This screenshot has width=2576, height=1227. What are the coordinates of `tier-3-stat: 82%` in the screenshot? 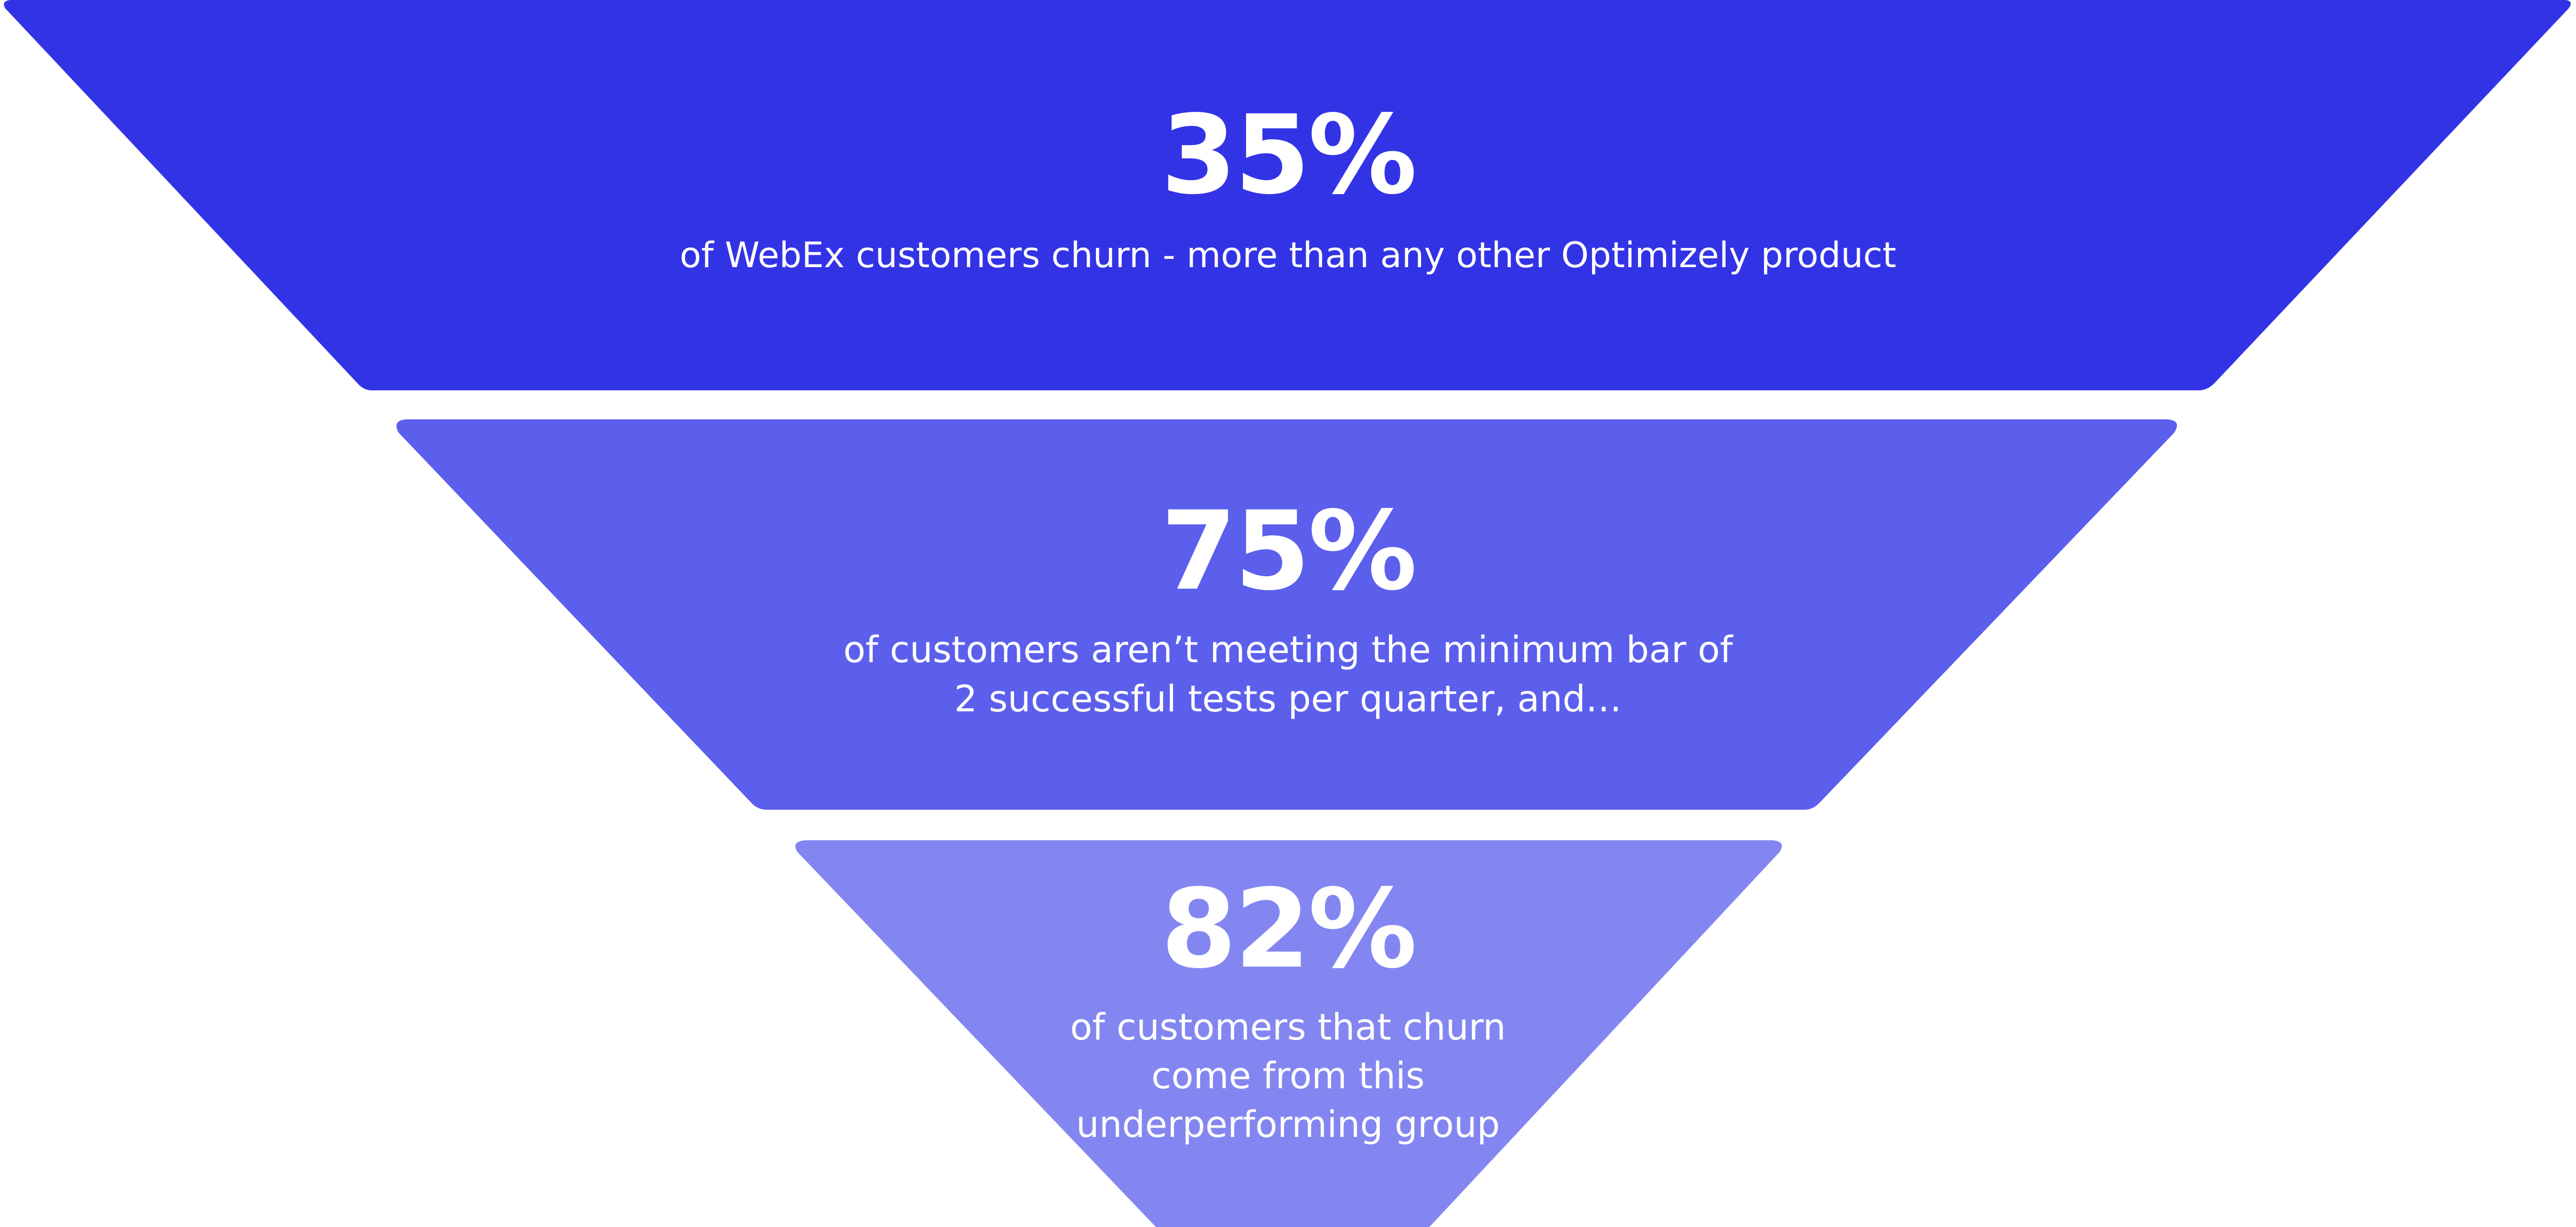 It's located at (1289, 929).